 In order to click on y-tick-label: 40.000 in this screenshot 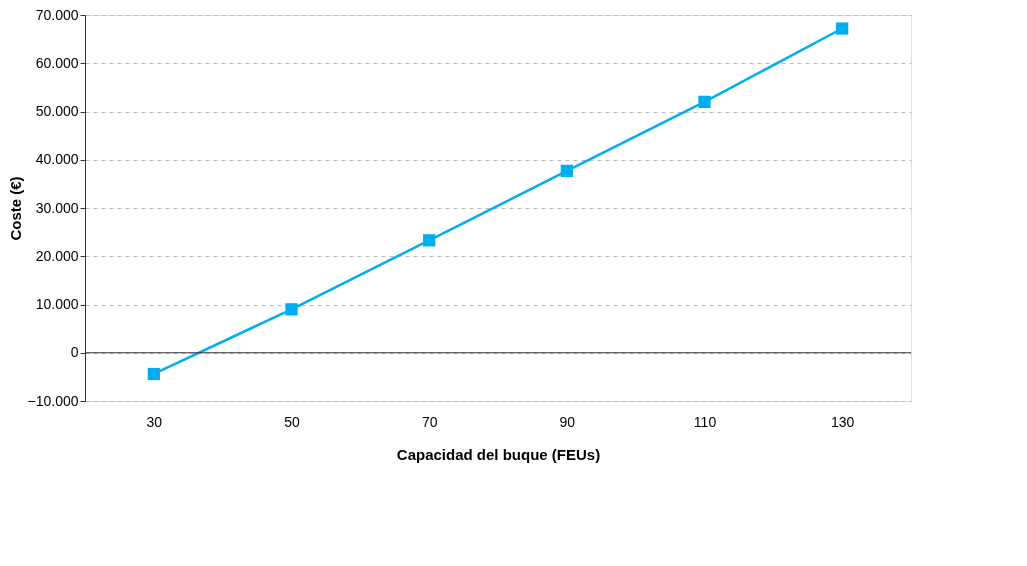, I will do `click(57, 159)`.